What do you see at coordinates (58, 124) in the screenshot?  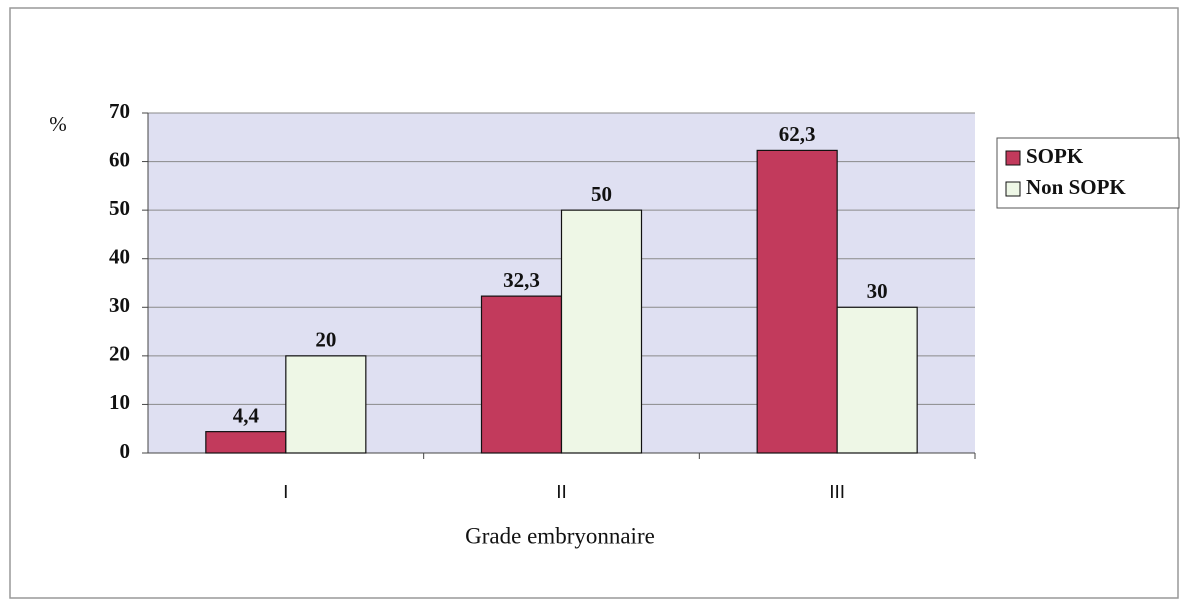 I see `y-axis-label: %` at bounding box center [58, 124].